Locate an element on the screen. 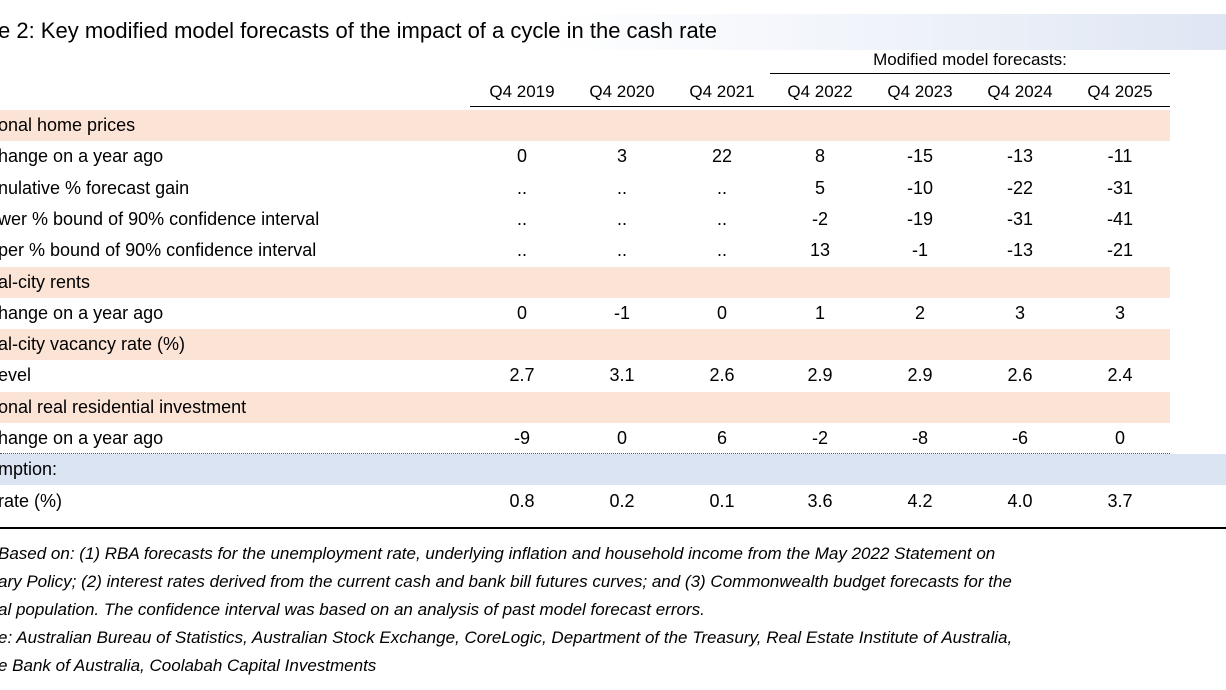 The width and height of the screenshot is (1226, 690). column-header: Q4 2023 is located at coordinates (920, 91).